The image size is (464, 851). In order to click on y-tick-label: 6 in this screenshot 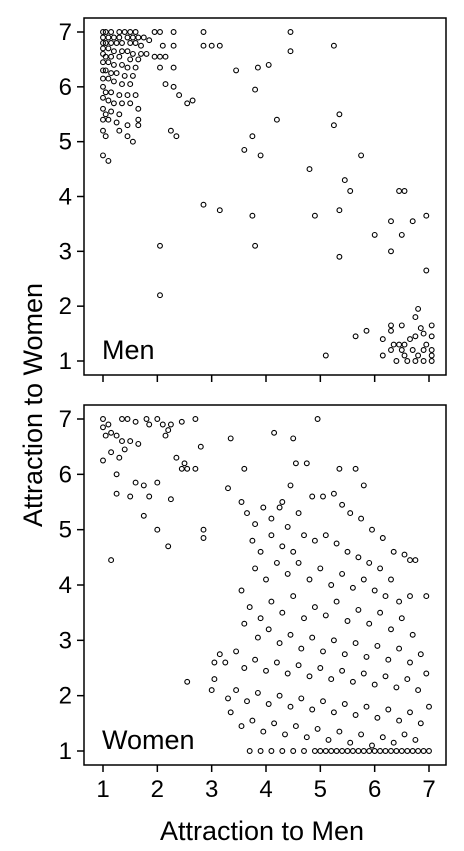, I will do `click(65, 474)`.